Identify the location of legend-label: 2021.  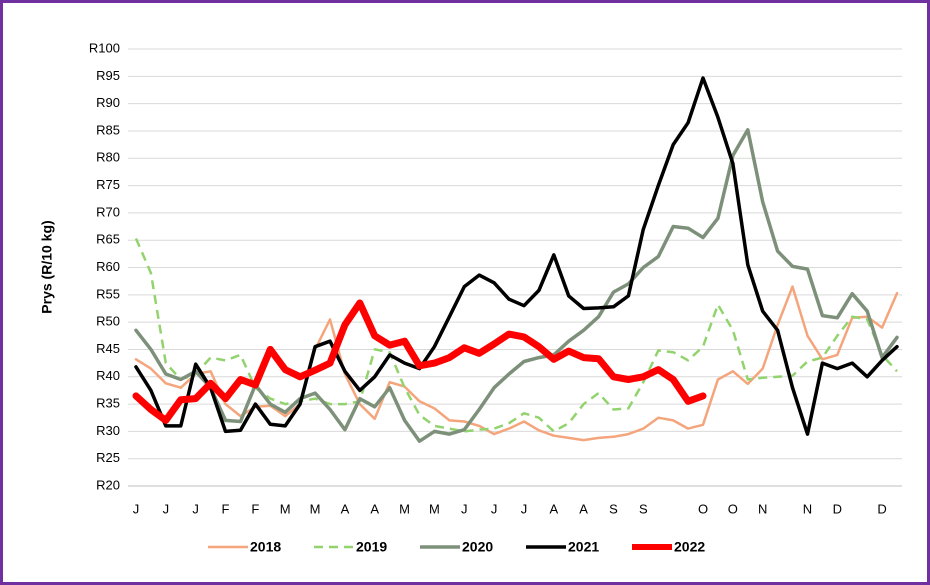
(583, 547).